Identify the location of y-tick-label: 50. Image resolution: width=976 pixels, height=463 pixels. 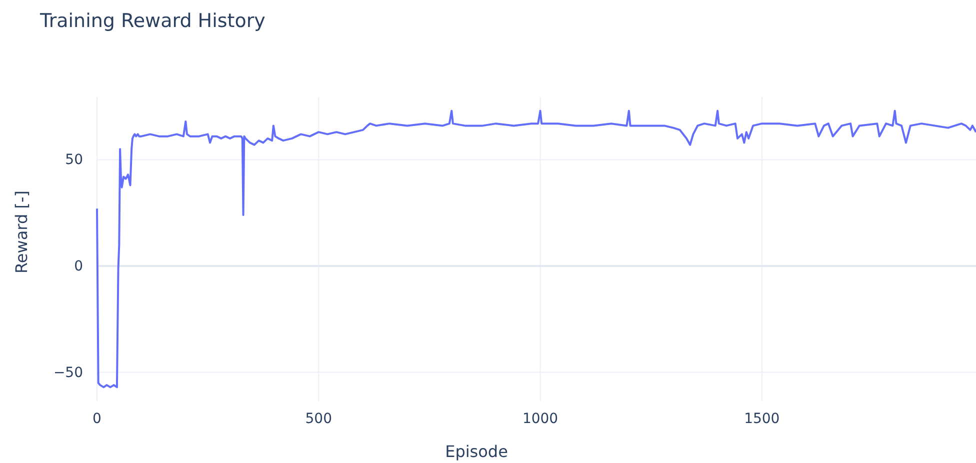
(74, 160).